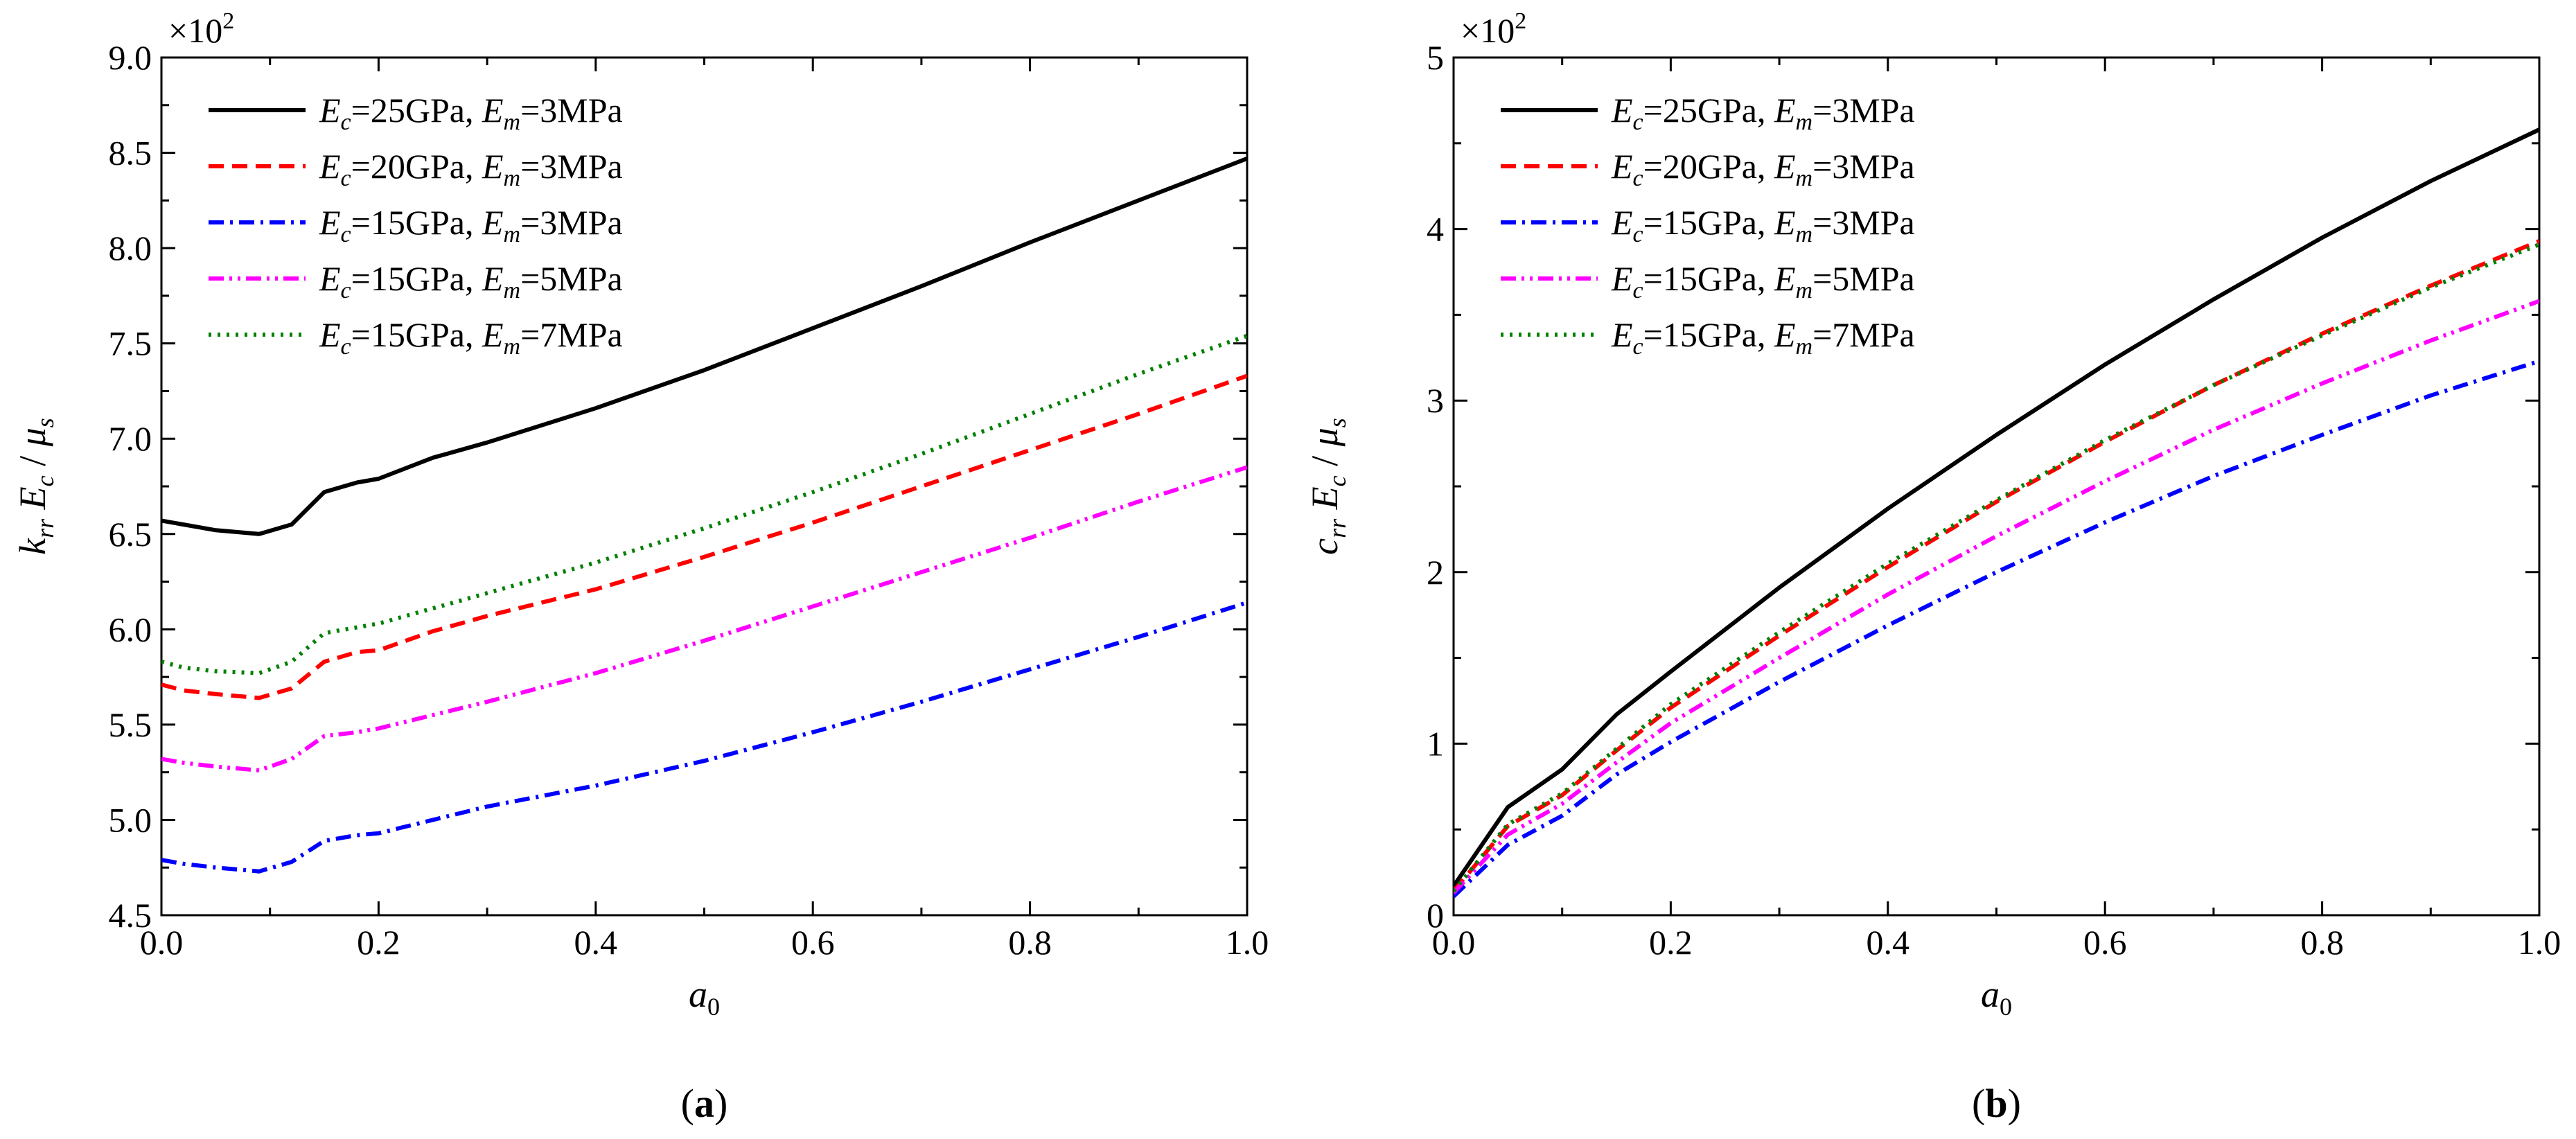  What do you see at coordinates (130, 153) in the screenshot?
I see `y-tick-label: 8.5` at bounding box center [130, 153].